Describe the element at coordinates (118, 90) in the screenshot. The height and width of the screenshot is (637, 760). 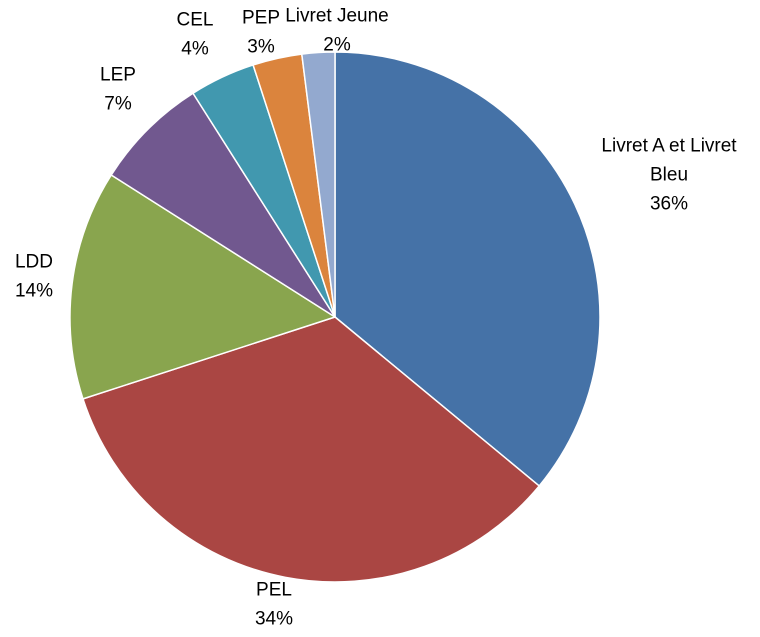
I see `pie-label-lep: LEP 7%` at that location.